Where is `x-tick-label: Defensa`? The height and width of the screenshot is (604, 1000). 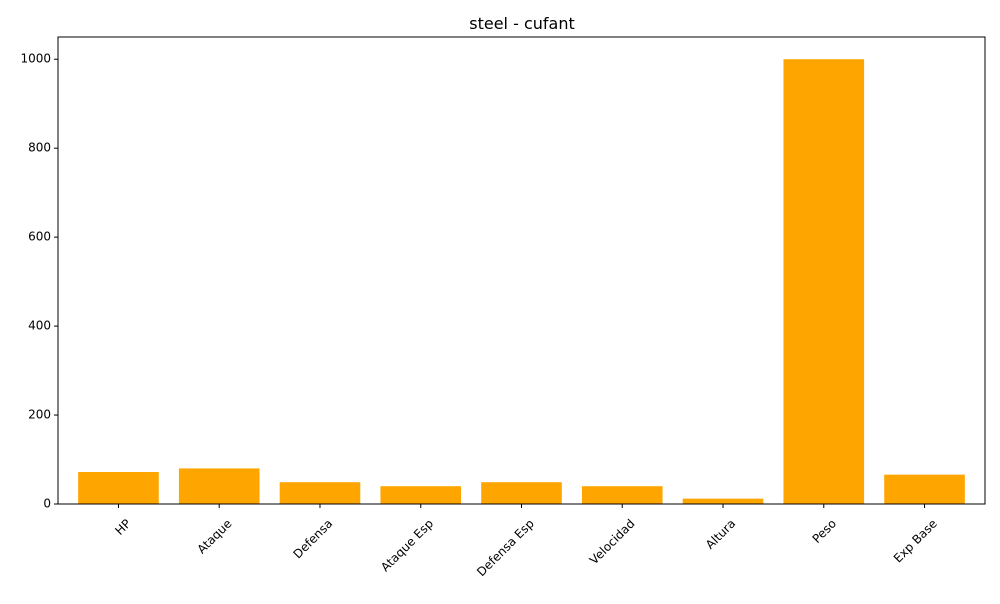 x-tick-label: Defensa is located at coordinates (312, 538).